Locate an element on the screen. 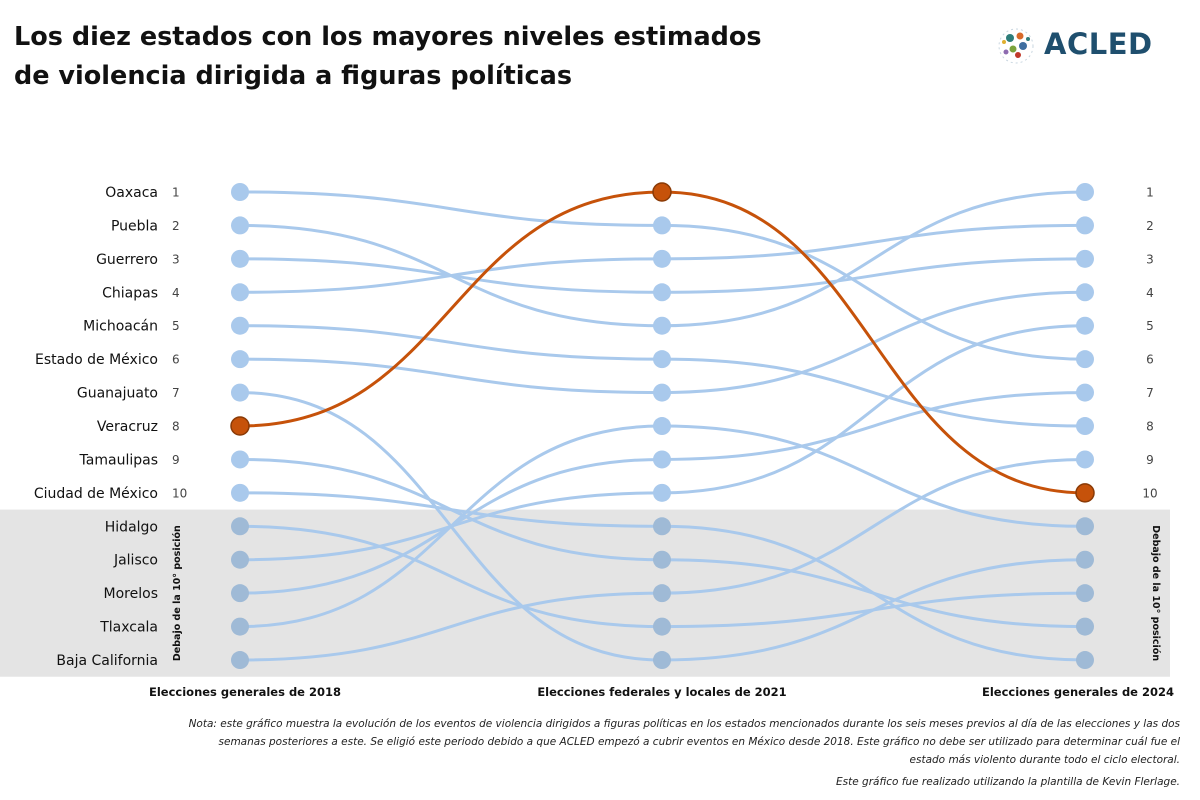 This screenshot has width=1200, height=800. rank-label-left-2: 2 is located at coordinates (176, 226).